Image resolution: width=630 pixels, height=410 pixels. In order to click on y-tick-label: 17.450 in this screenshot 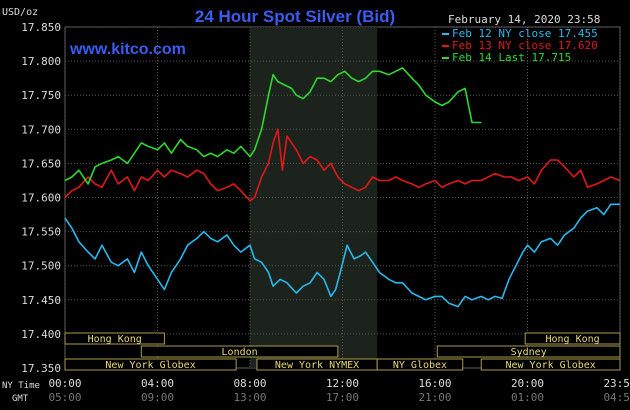, I will do `click(41, 300)`.